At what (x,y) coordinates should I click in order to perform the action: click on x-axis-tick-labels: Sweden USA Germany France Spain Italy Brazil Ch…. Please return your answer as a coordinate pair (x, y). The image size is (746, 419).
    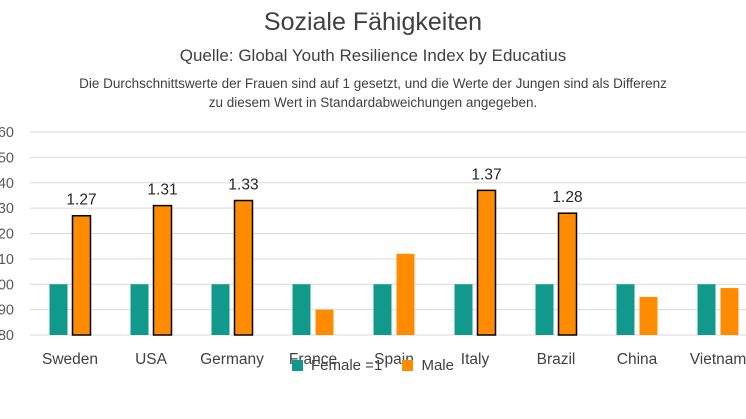
    Looking at the image, I should click on (394, 359).